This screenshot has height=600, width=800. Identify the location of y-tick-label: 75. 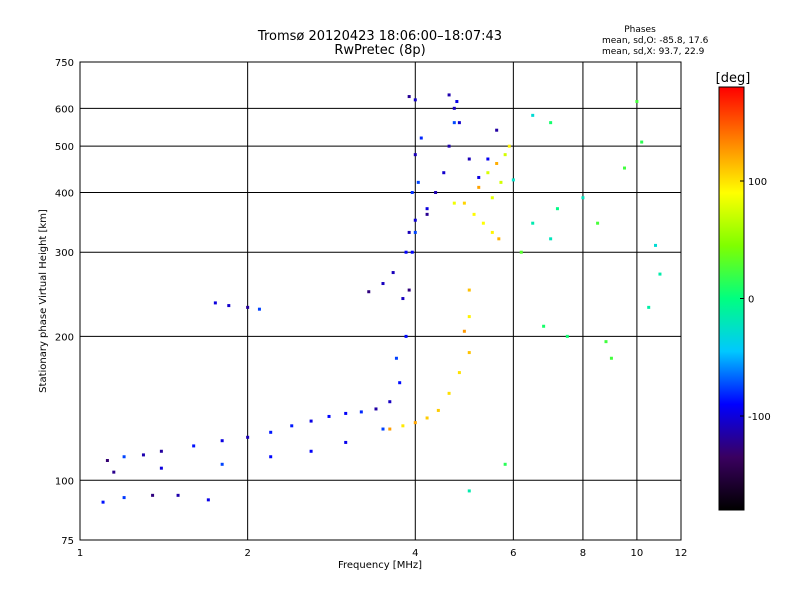
(67, 541).